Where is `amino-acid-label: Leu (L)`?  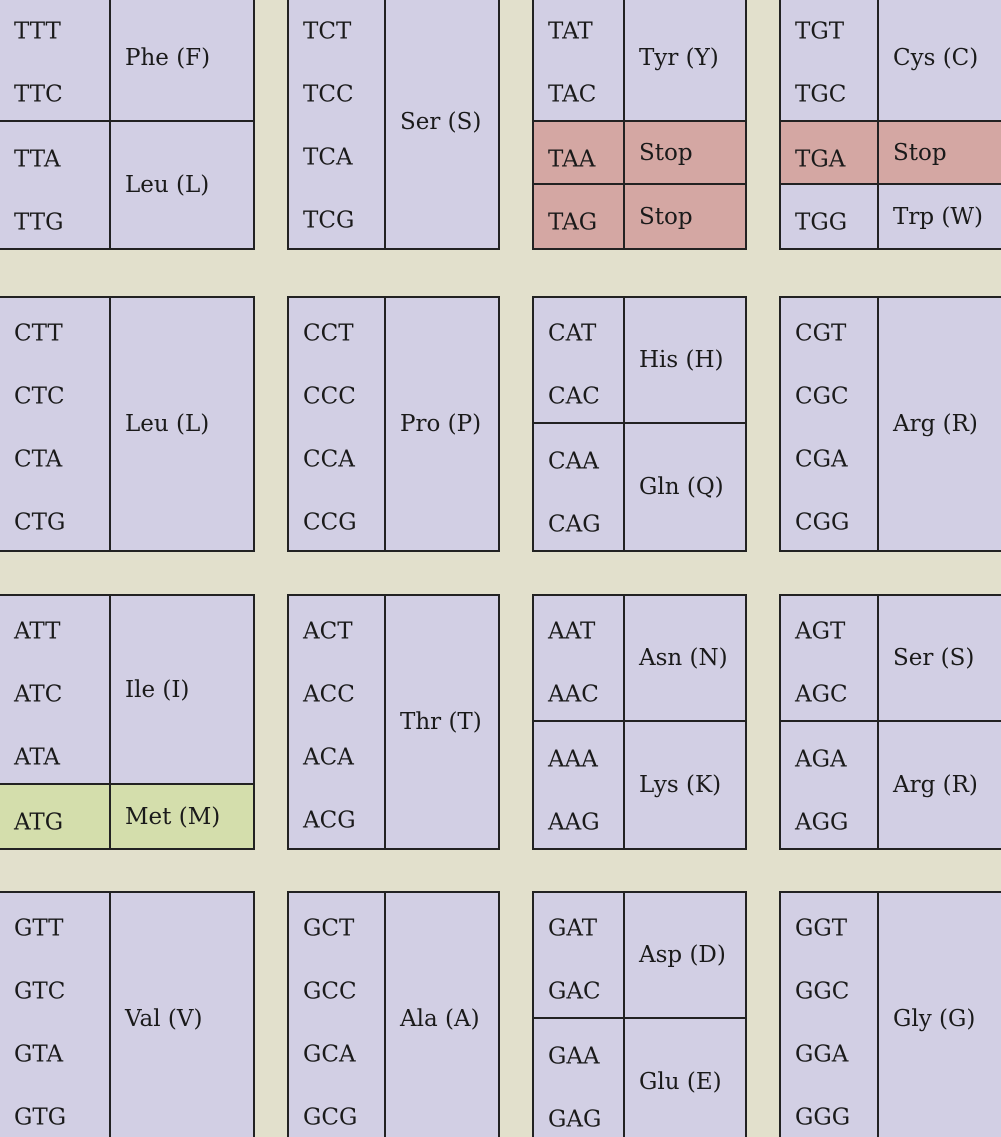
amino-acid-label: Leu (L) is located at coordinates (167, 424).